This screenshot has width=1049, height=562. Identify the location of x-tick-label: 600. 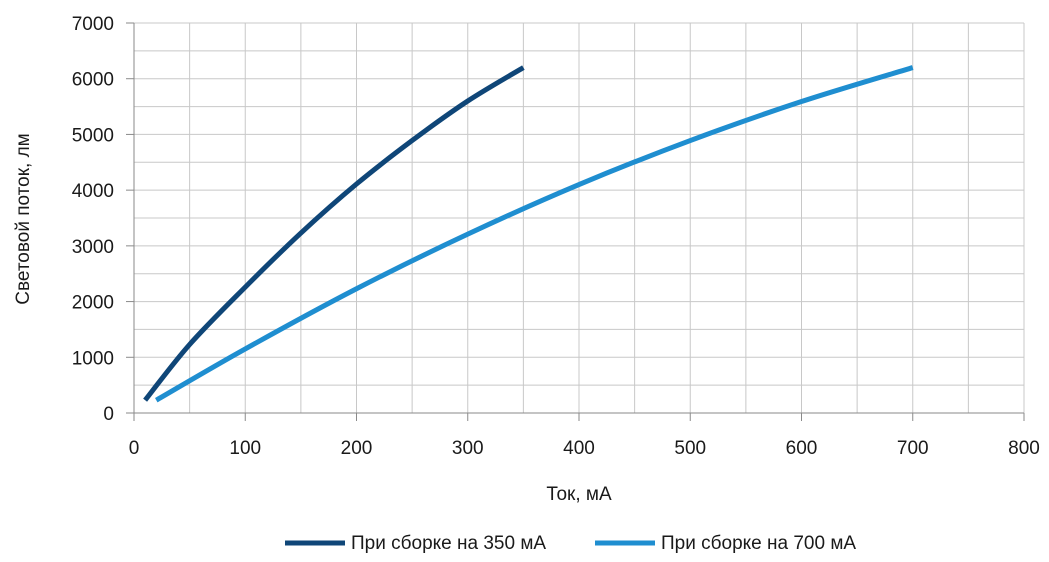
(802, 448).